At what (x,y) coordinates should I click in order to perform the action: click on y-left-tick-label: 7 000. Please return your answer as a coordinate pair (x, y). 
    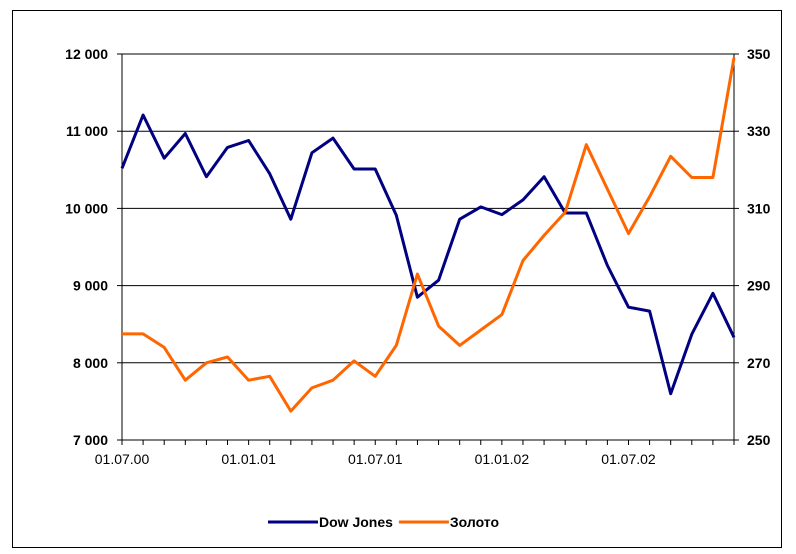
    Looking at the image, I should click on (90, 440).